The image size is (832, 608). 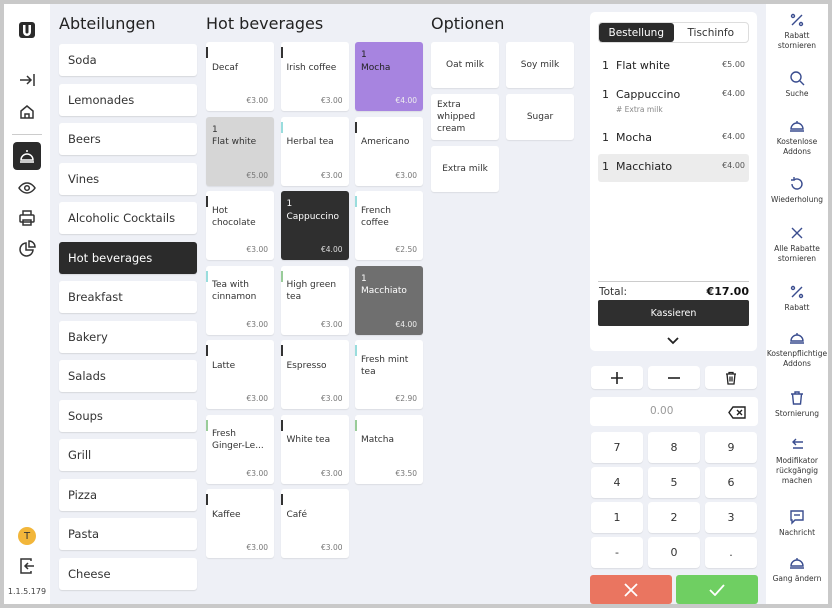 I want to click on product-tile-cappuccino: 1 Cappuccino €4.00, so click(x=314, y=225).